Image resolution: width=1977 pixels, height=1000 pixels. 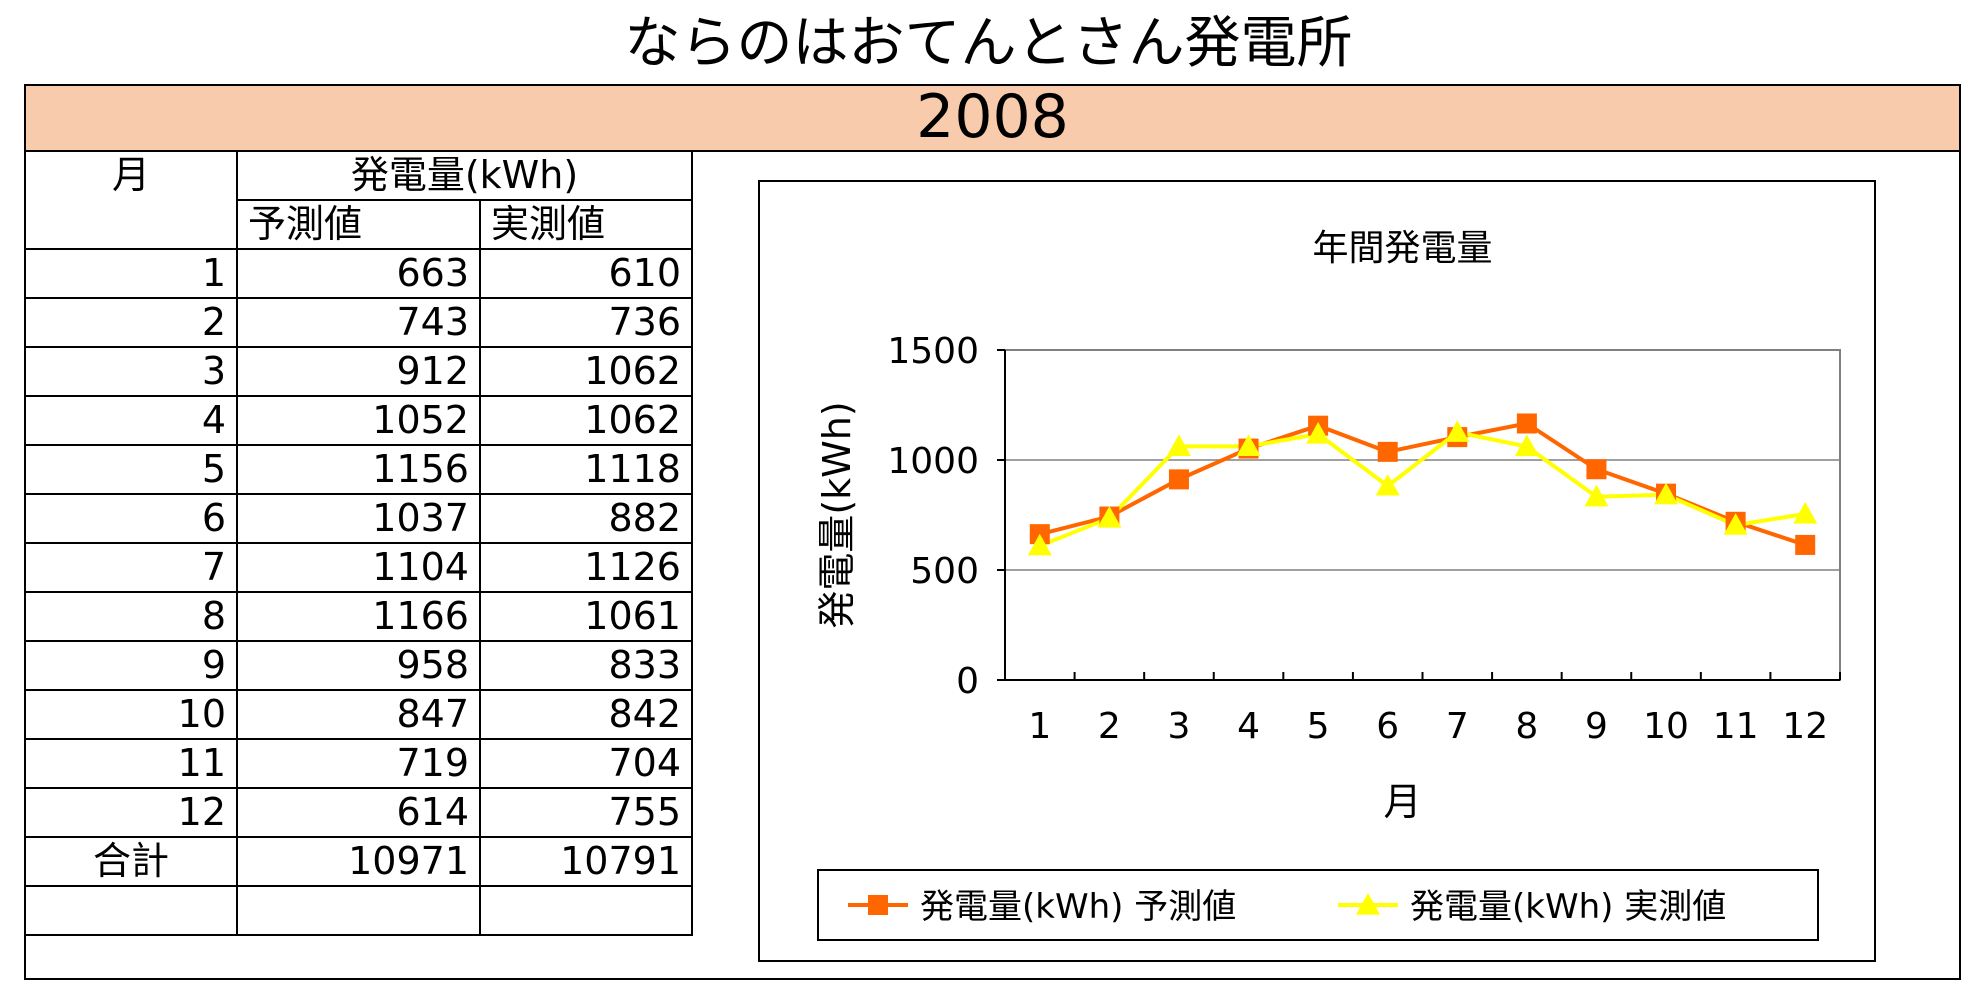 I want to click on forecast-cell: 1156, so click(x=358, y=469).